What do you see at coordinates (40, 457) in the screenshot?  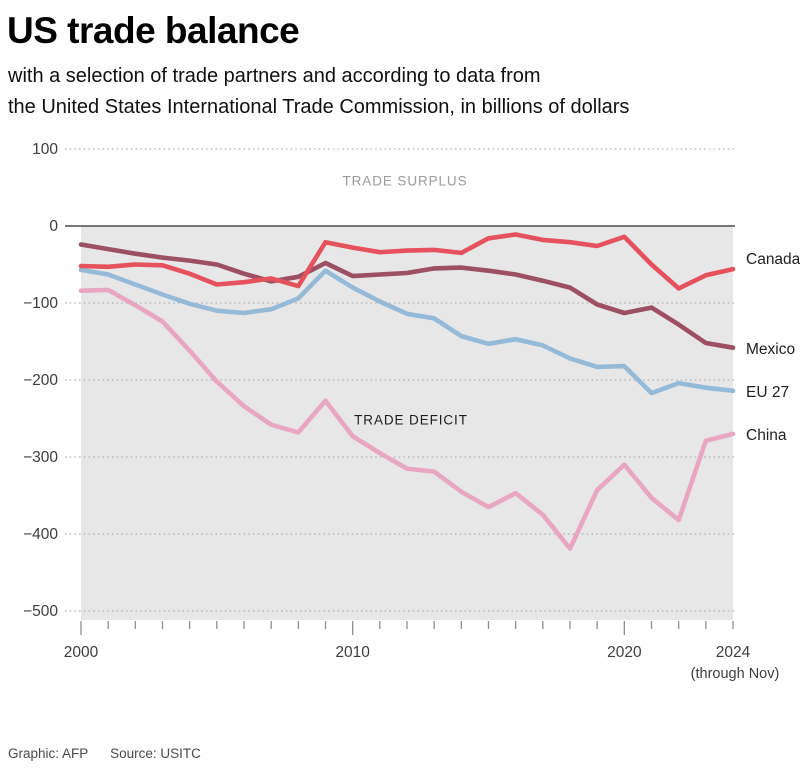 I see `y-axis-label--300: −300` at bounding box center [40, 457].